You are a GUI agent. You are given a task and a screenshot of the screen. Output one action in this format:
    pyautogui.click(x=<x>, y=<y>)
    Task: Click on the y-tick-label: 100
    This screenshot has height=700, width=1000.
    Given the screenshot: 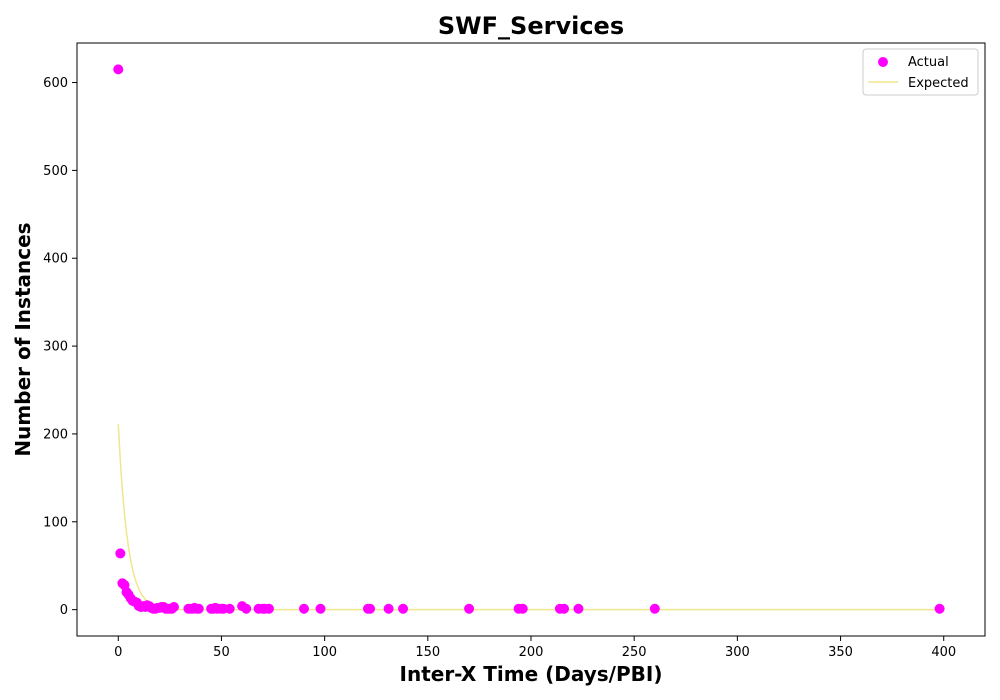 What is the action you would take?
    pyautogui.click(x=55, y=522)
    